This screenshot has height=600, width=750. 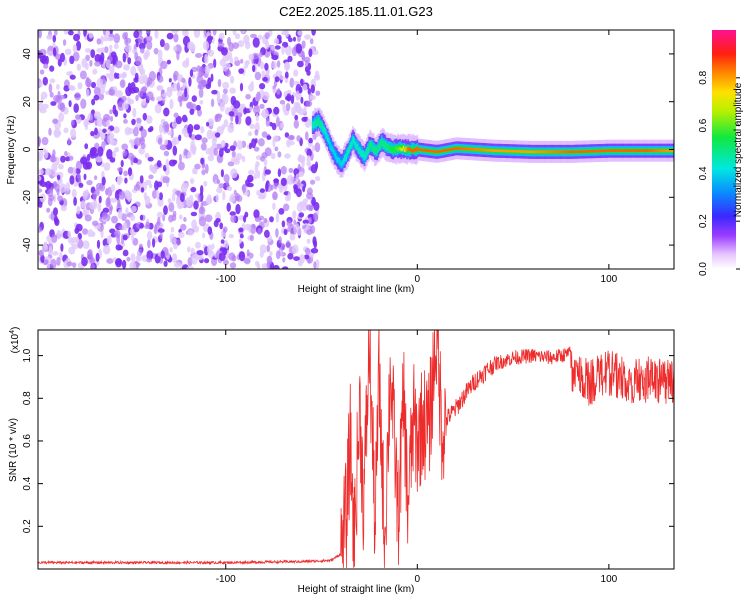 I want to click on colorbar-tick-label: 0.6, so click(x=703, y=125).